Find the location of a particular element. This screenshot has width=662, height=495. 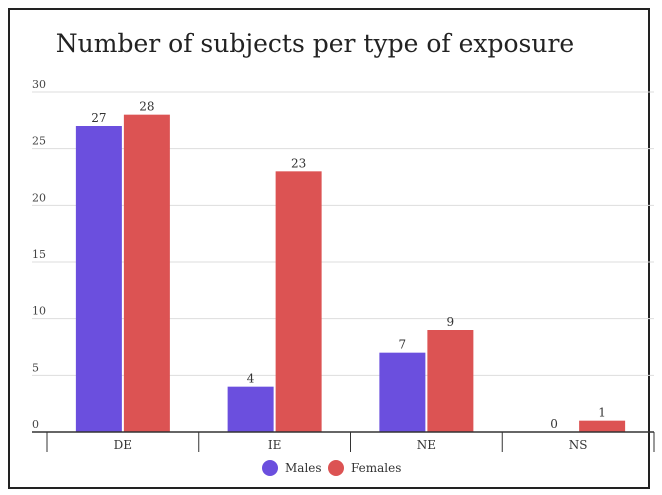

data-label-males-ie: 4 is located at coordinates (251, 379).